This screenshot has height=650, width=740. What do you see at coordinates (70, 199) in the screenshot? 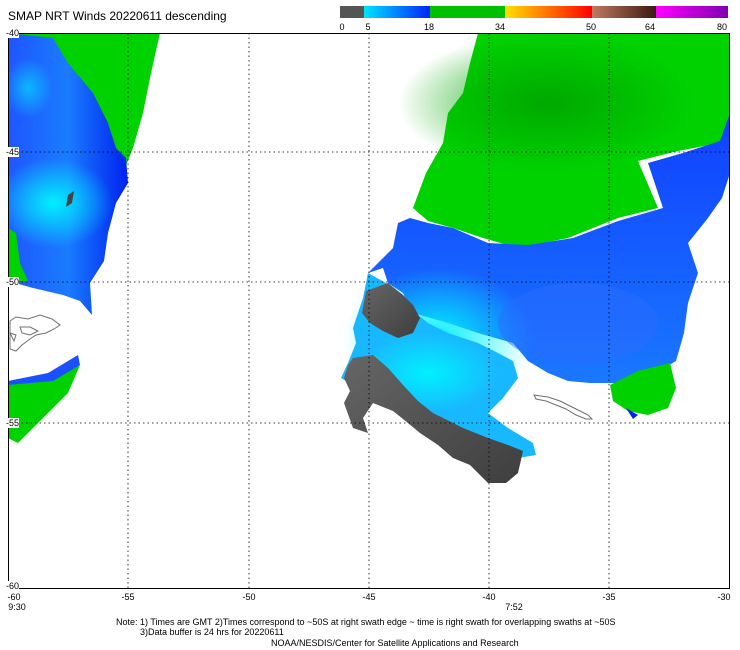
I see `left-swath-calm-patch` at bounding box center [70, 199].